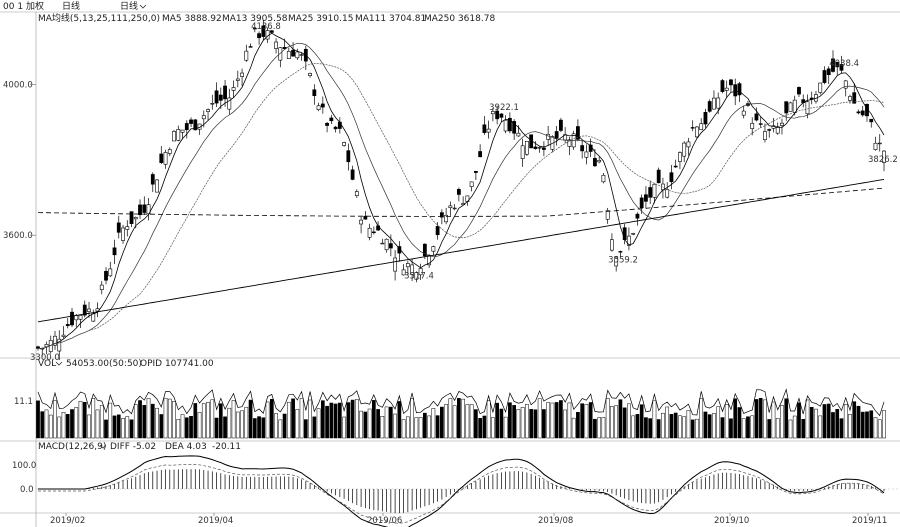 The image size is (900, 527). What do you see at coordinates (143, 6) in the screenshot?
I see `chevron-down-icon` at bounding box center [143, 6].